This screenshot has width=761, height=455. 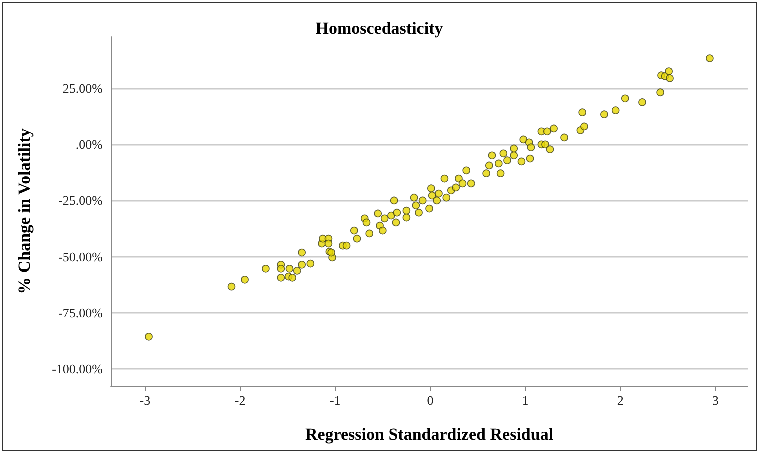 What do you see at coordinates (430, 400) in the screenshot?
I see `x-tick-label: 0` at bounding box center [430, 400].